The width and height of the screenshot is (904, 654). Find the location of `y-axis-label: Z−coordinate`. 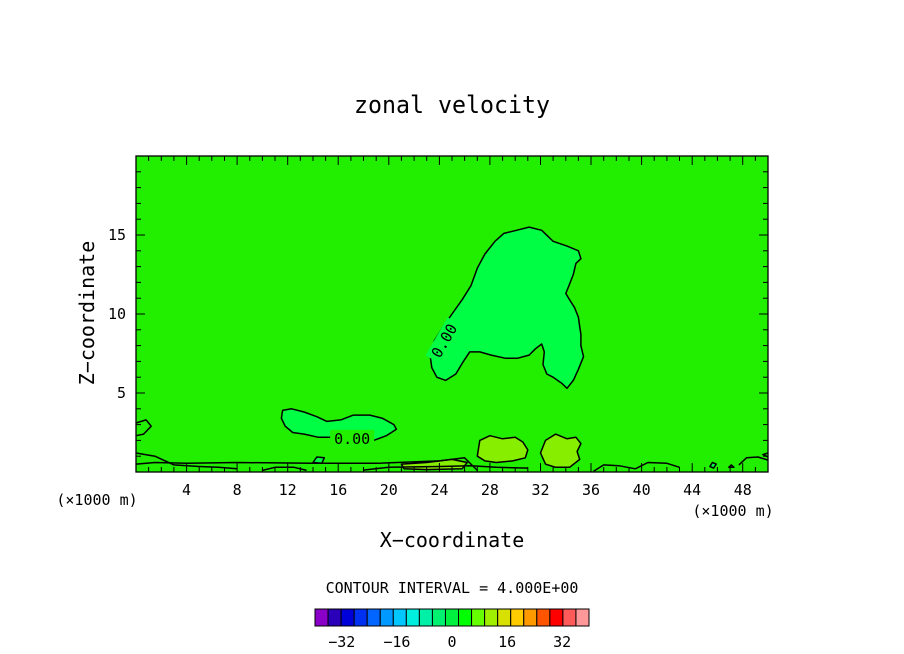

y-axis-label: Z−coordinate is located at coordinates (87, 313).